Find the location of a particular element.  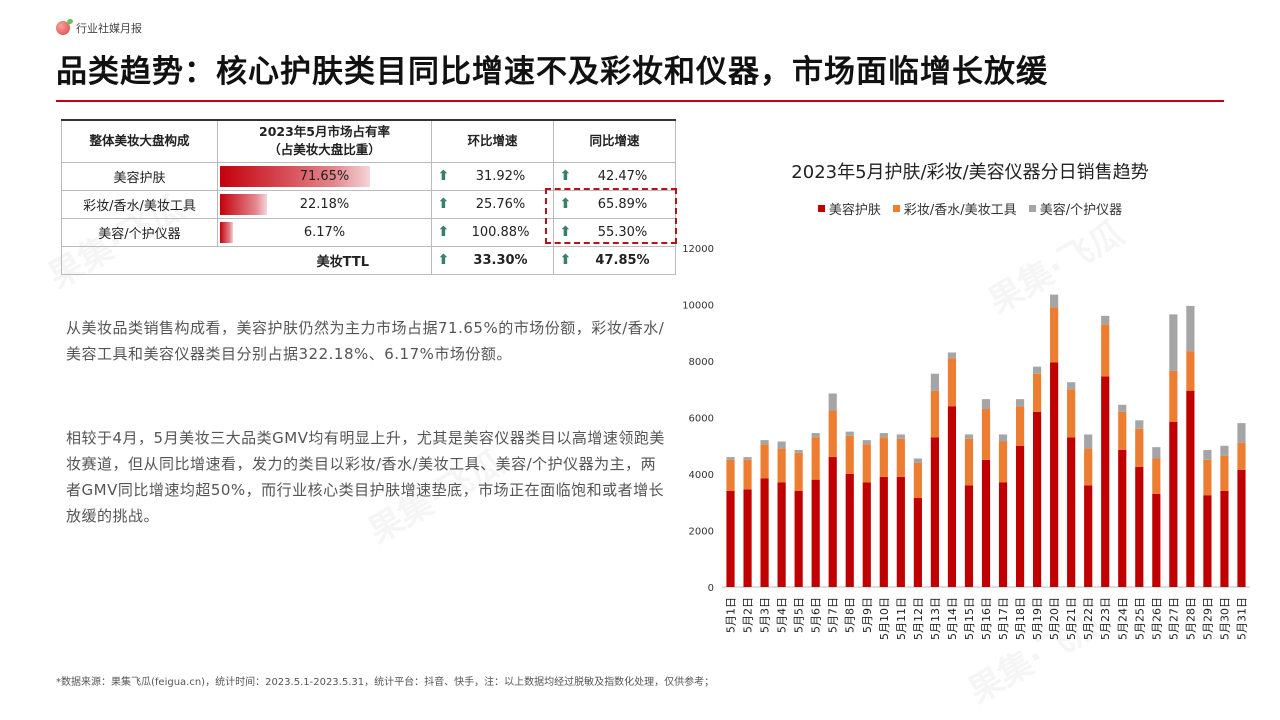

share-cell: 71.65% is located at coordinates (324, 176).